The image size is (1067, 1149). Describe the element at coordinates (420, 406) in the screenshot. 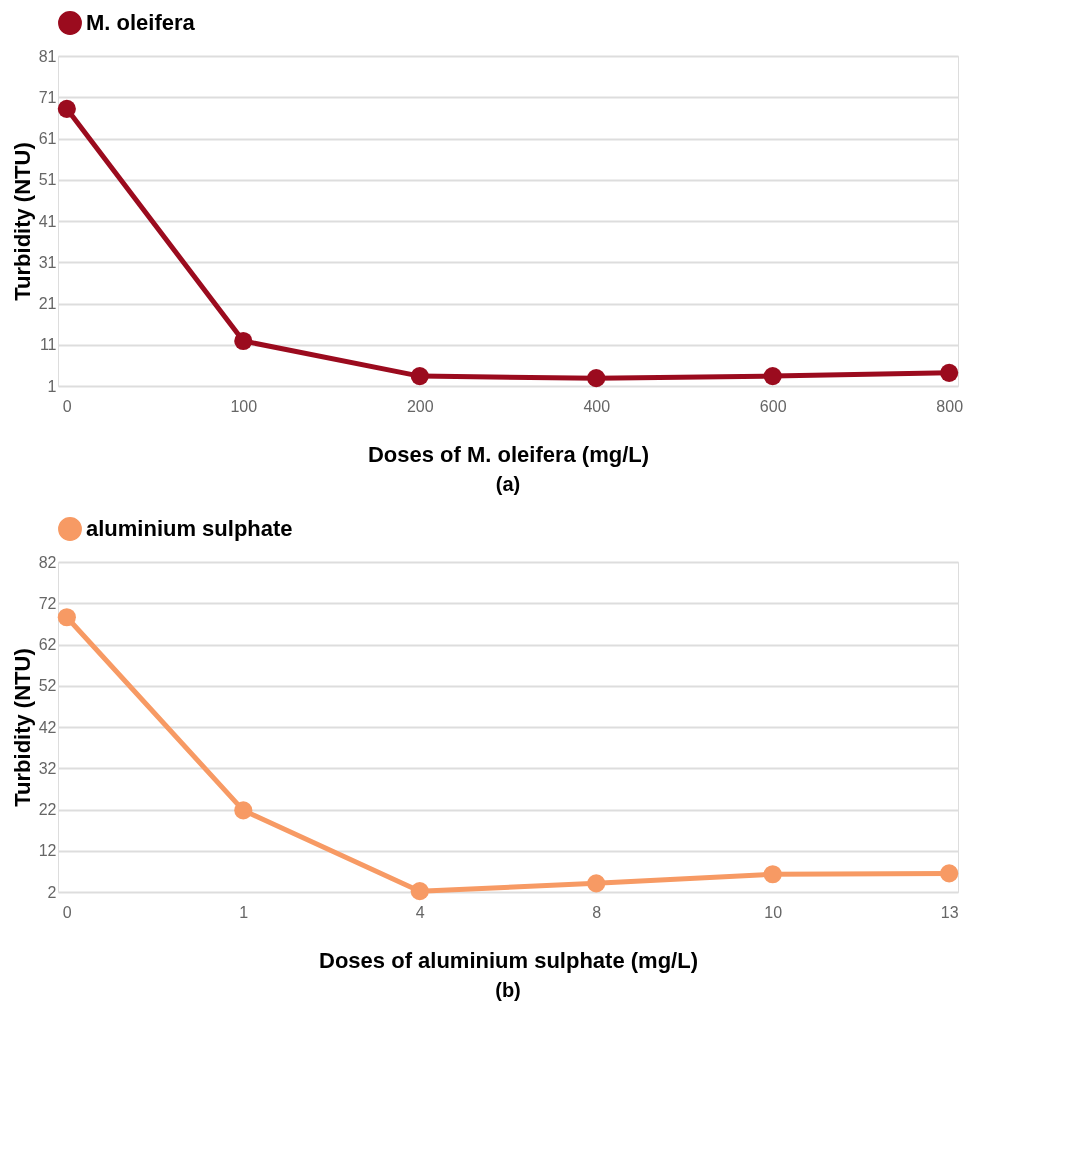

I see `x-tick-label: 200` at that location.